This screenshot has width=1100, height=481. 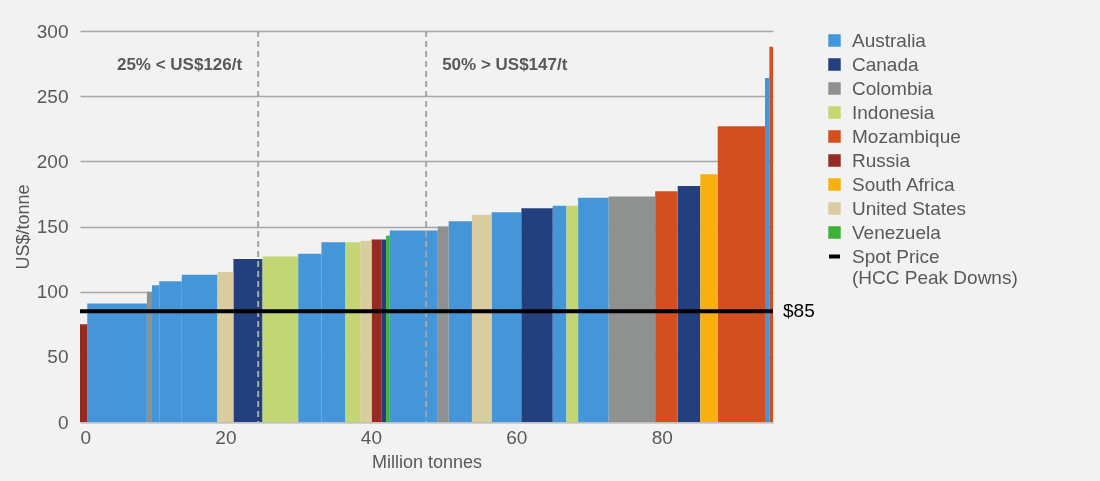 What do you see at coordinates (86, 437) in the screenshot?
I see `x-tick-label: 0` at bounding box center [86, 437].